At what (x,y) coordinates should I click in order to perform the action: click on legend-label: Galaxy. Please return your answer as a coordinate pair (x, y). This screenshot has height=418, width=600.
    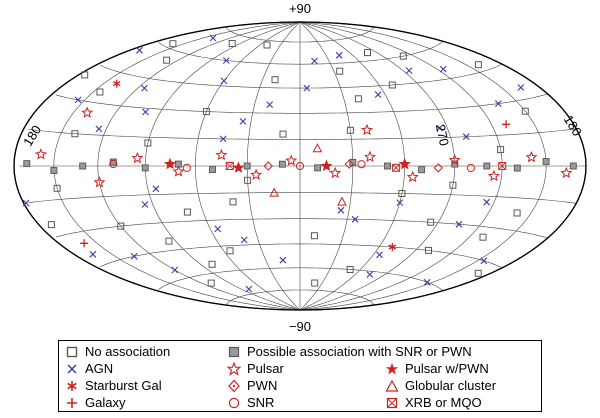
    Looking at the image, I should click on (105, 402).